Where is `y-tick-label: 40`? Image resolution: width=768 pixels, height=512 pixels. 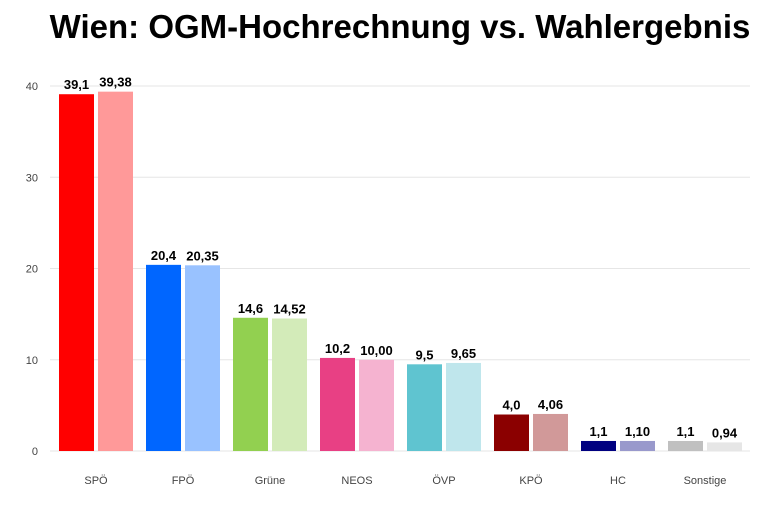
y-tick-label: 40 is located at coordinates (32, 87).